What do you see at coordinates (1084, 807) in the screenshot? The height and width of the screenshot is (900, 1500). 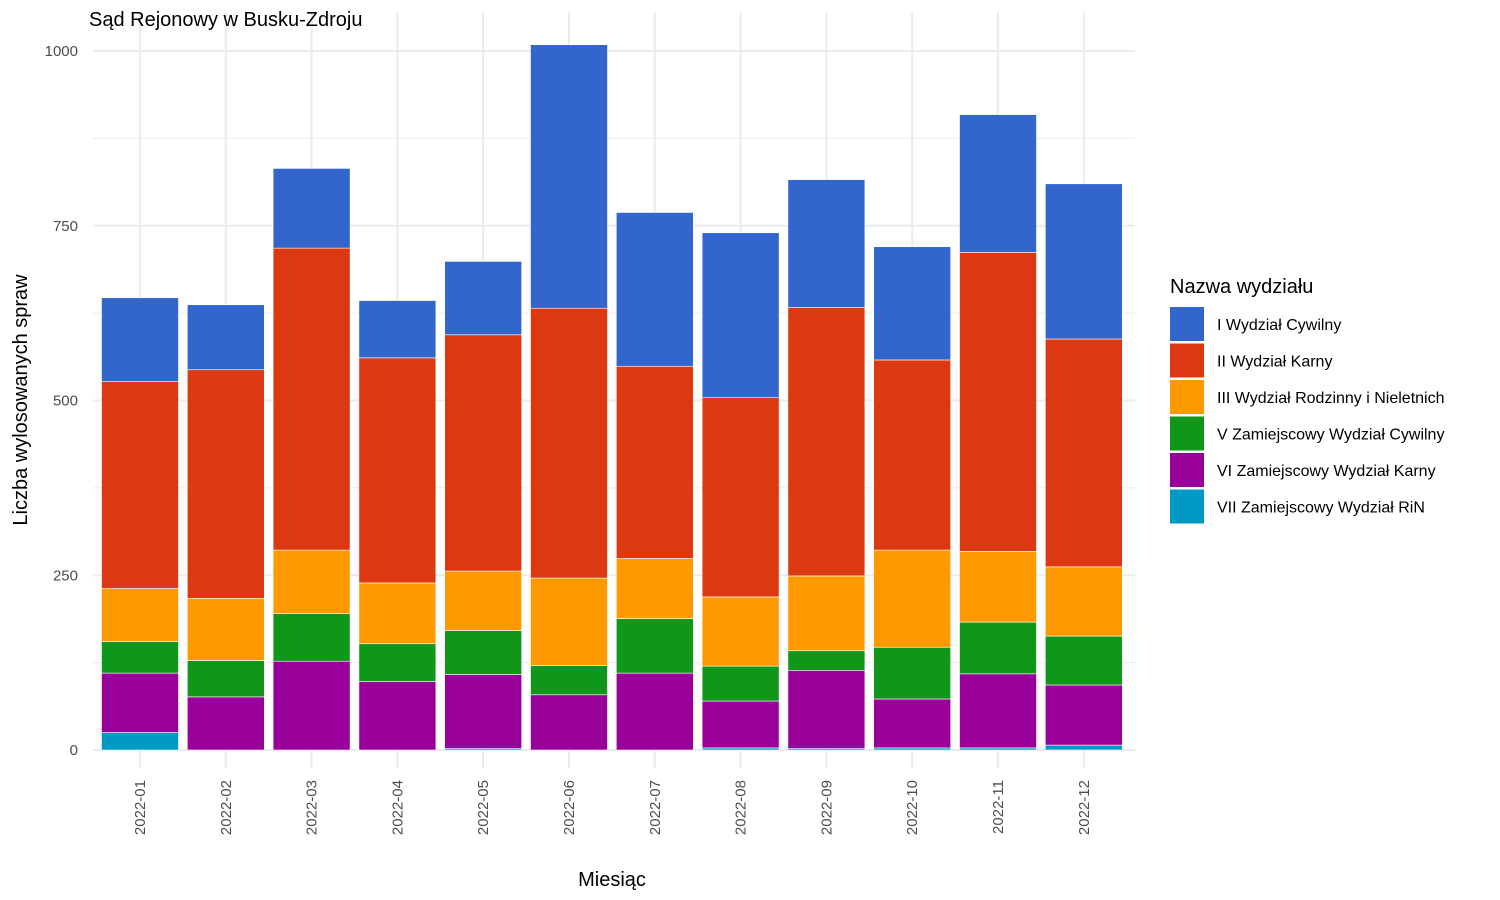 I see `x-tick-label: 2022-12` at bounding box center [1084, 807].